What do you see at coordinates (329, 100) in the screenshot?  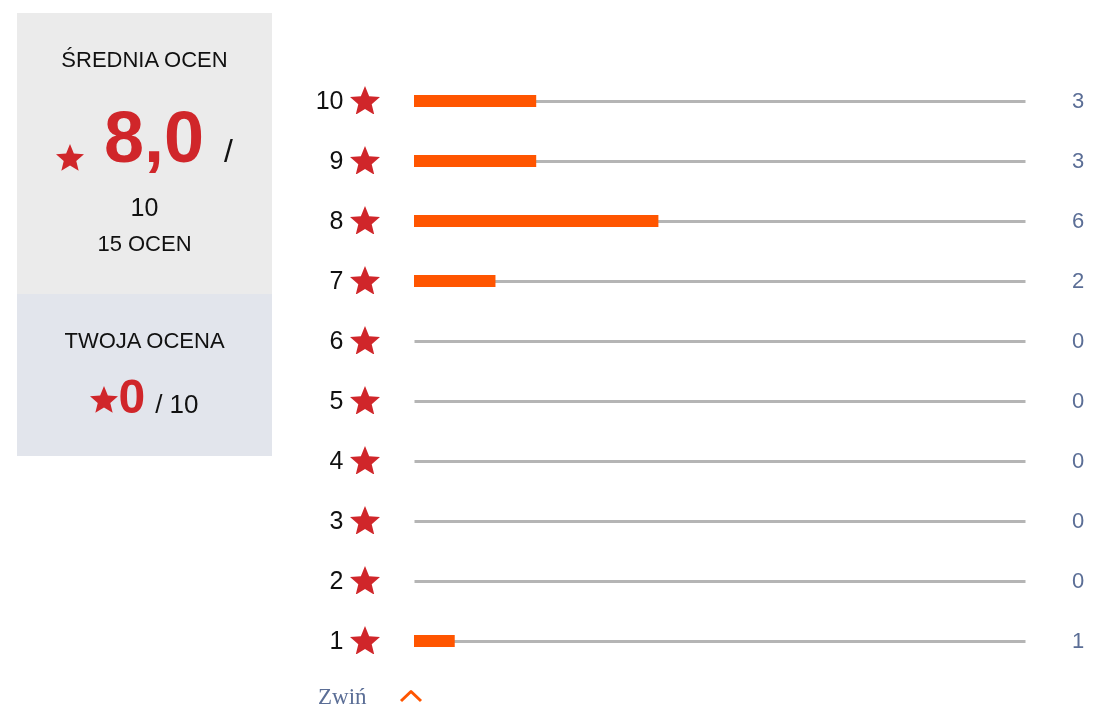 I see `y-tick-label: 10` at bounding box center [329, 100].